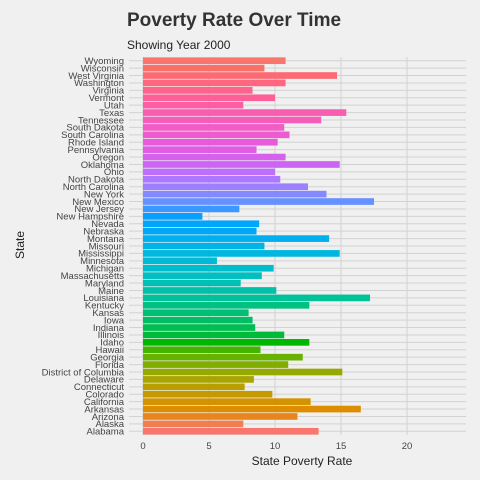 This screenshot has width=480, height=480. What do you see at coordinates (90, 217) in the screenshot?
I see `y-tick-label: New Hampshire` at bounding box center [90, 217].